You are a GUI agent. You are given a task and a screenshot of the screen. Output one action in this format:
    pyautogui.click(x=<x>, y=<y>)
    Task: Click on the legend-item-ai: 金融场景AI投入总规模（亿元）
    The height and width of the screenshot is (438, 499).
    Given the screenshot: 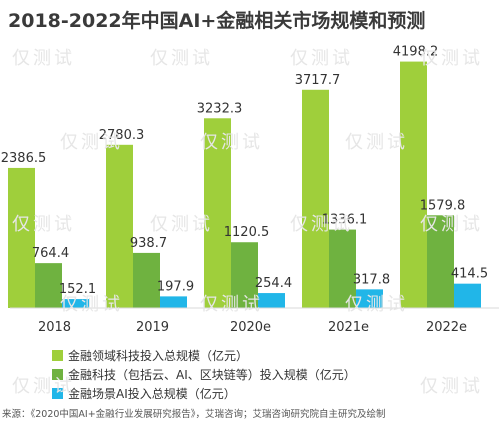 What is the action you would take?
    pyautogui.click(x=204, y=393)
    